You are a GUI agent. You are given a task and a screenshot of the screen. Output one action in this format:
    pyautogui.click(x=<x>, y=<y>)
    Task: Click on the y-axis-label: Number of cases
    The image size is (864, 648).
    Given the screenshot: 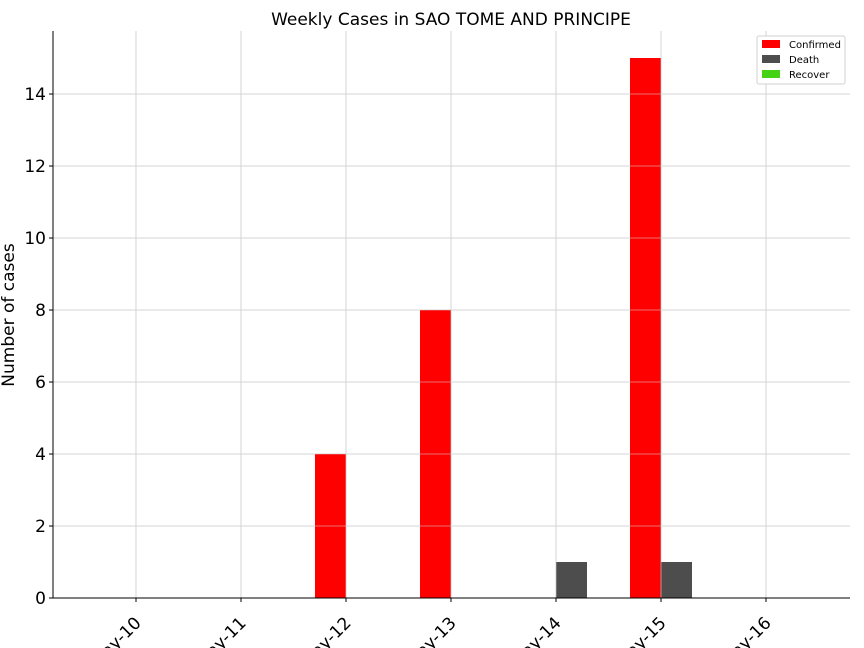 What is the action you would take?
    pyautogui.click(x=9, y=315)
    